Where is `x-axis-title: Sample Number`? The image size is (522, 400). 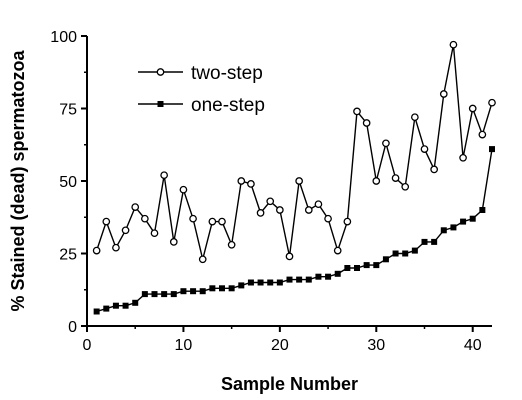 x-axis-title: Sample Number is located at coordinates (289, 384).